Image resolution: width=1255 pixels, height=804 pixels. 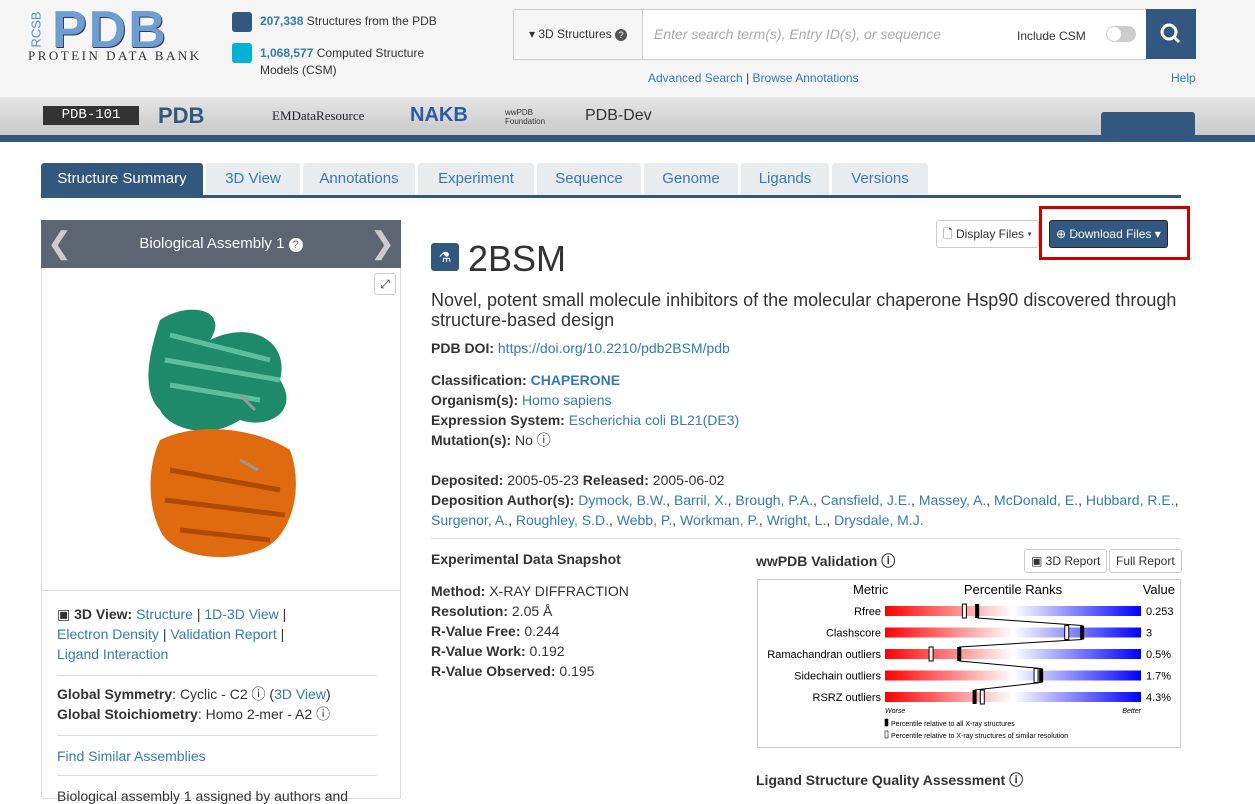 I want to click on field: Organism(s): Homo sapiens, so click(x=585, y=400).